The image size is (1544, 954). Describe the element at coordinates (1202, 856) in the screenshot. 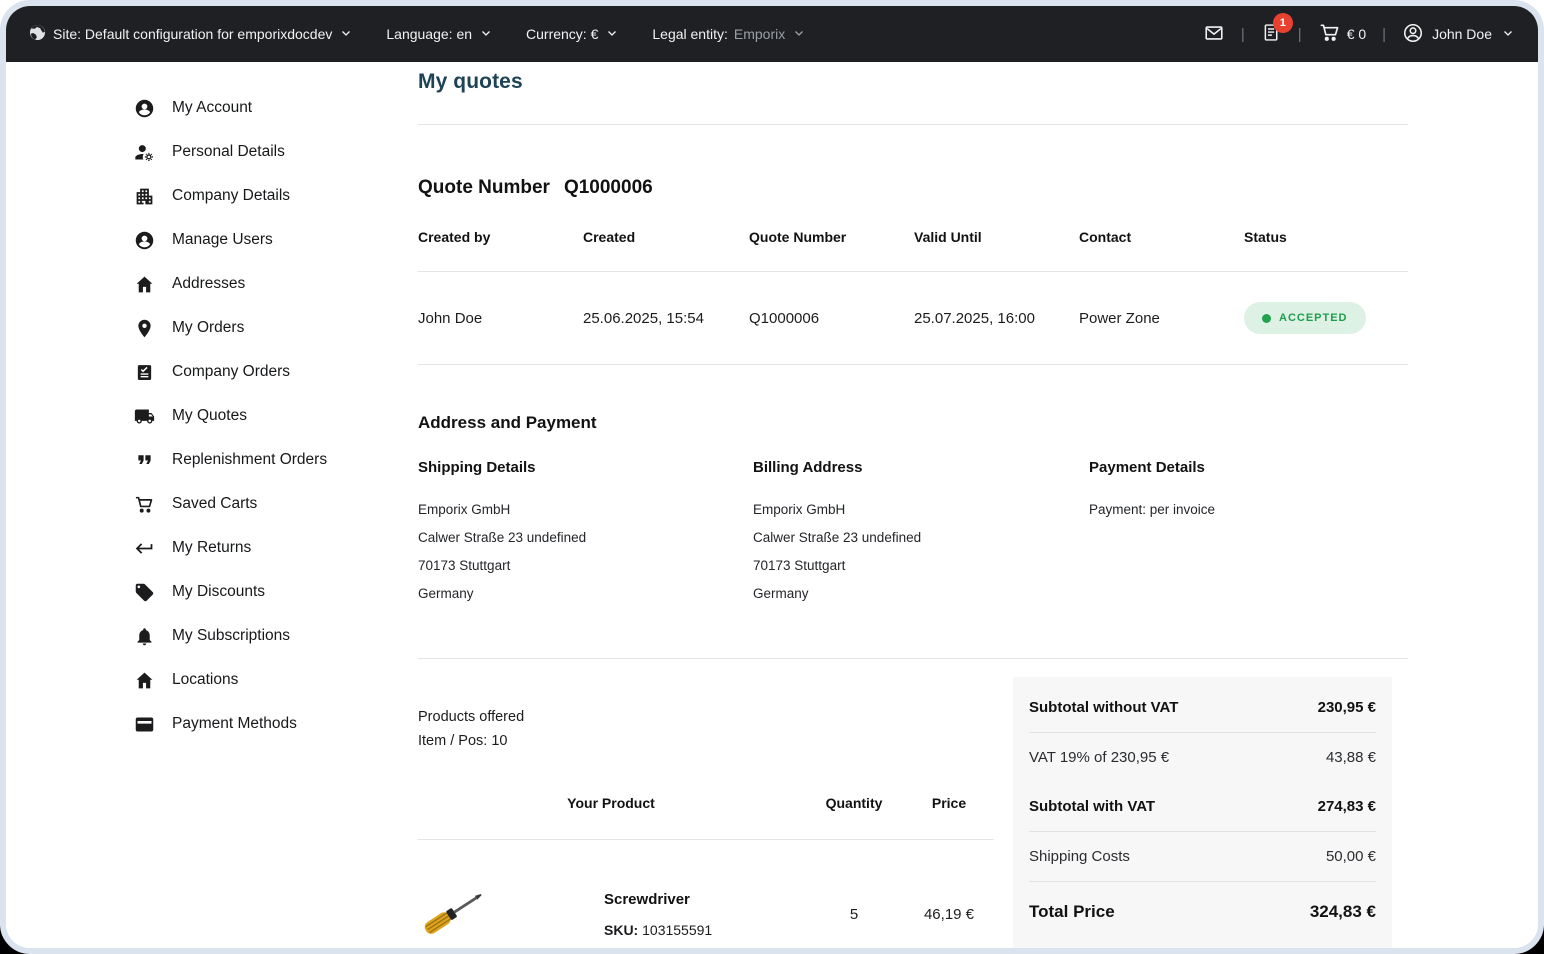

I see `summary-row-shipping-costs: Shipping Costs 50,00 €` at that location.